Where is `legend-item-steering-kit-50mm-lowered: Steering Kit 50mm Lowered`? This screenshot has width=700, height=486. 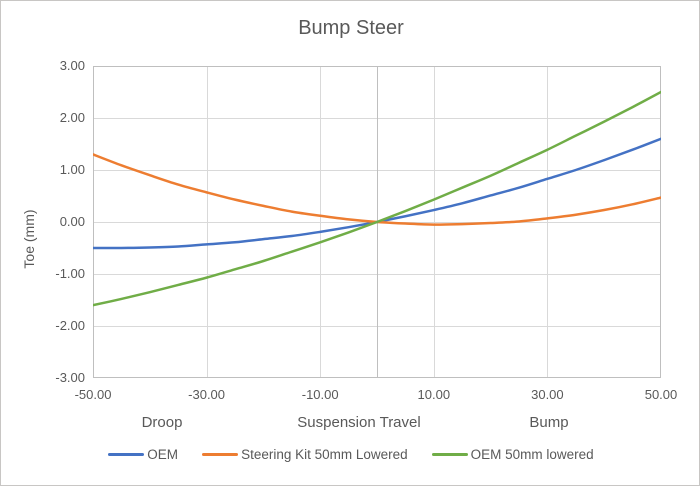
legend-item-steering-kit-50mm-lowered: Steering Kit 50mm Lowered is located at coordinates (305, 454).